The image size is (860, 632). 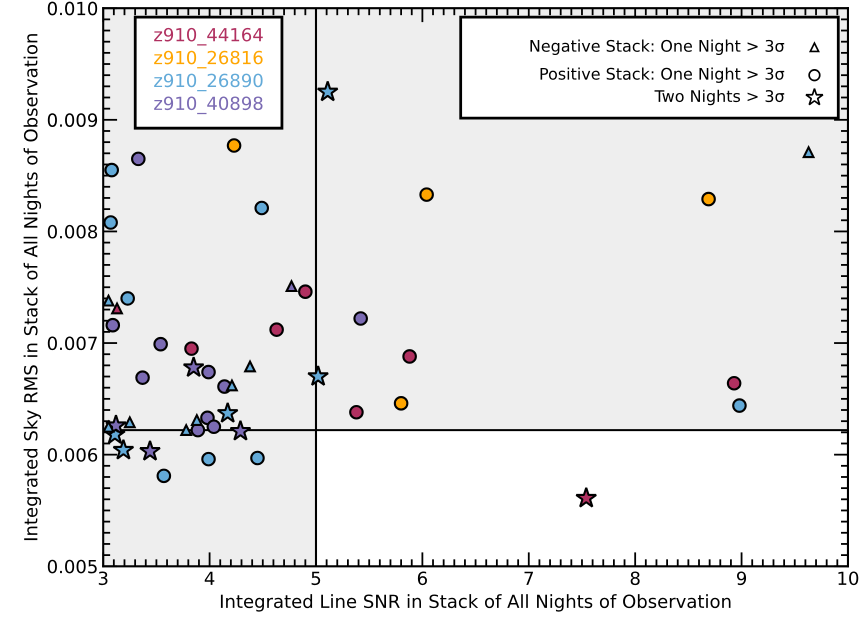 I want to click on y-tick-label: 0.007, so click(x=72, y=343).